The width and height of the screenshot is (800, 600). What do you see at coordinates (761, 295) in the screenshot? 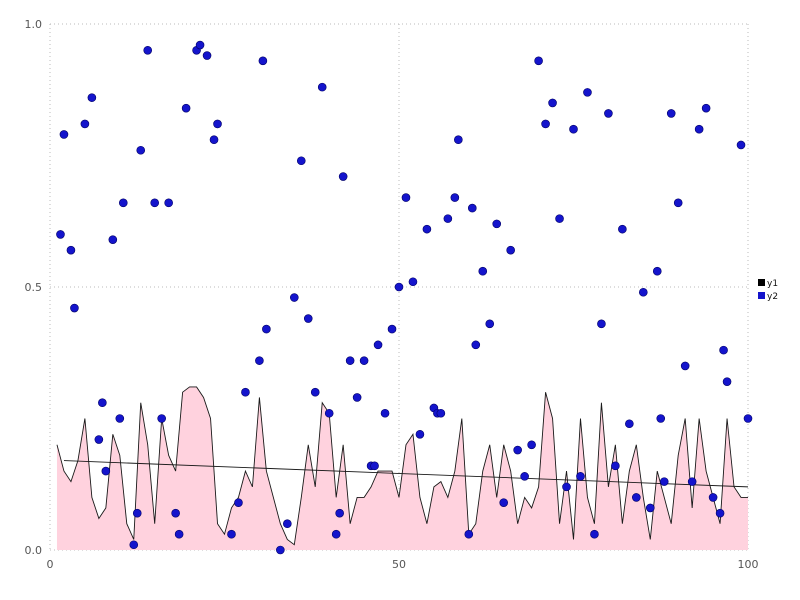
I see `legend-swatch-y2` at bounding box center [761, 295].